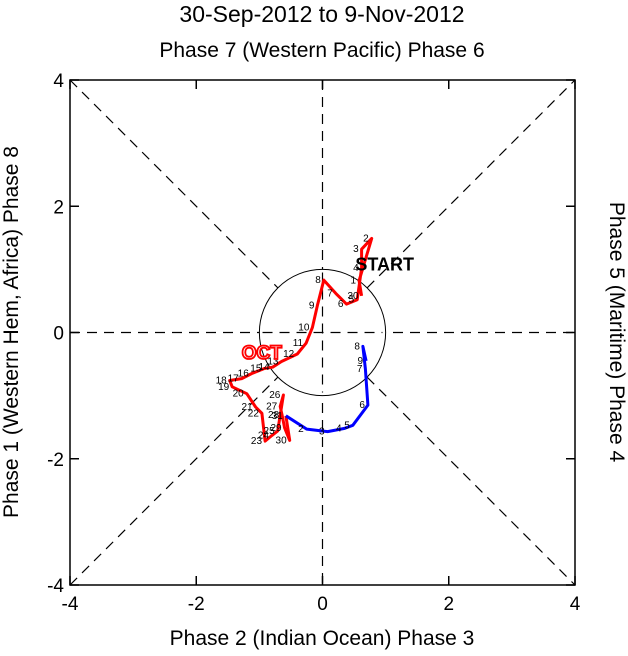 Image resolution: width=628 pixels, height=656 pixels. Describe the element at coordinates (272, 406) in the screenshot. I see `point-day-label: 27` at that location.